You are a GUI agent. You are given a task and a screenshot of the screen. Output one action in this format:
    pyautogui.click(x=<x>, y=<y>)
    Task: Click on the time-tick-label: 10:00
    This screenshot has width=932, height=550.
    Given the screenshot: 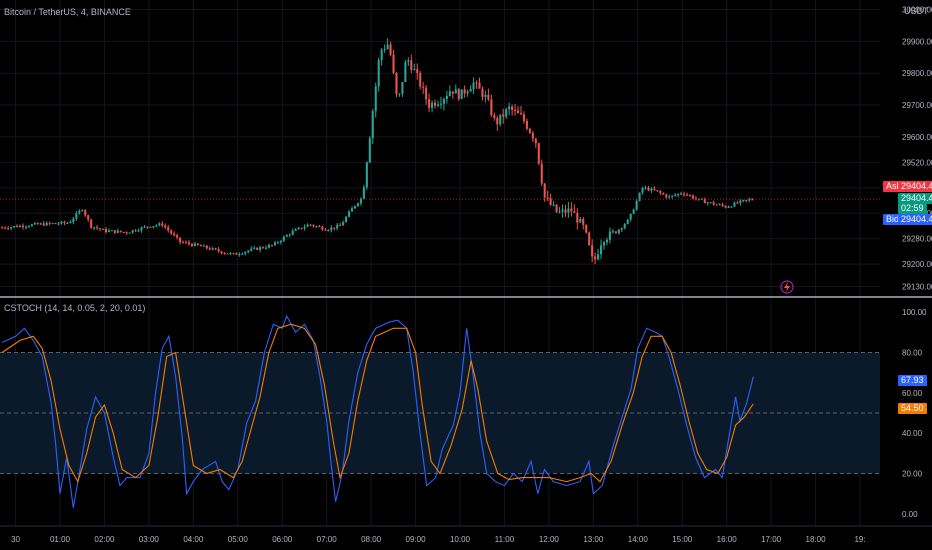 What is the action you would take?
    pyautogui.click(x=460, y=539)
    